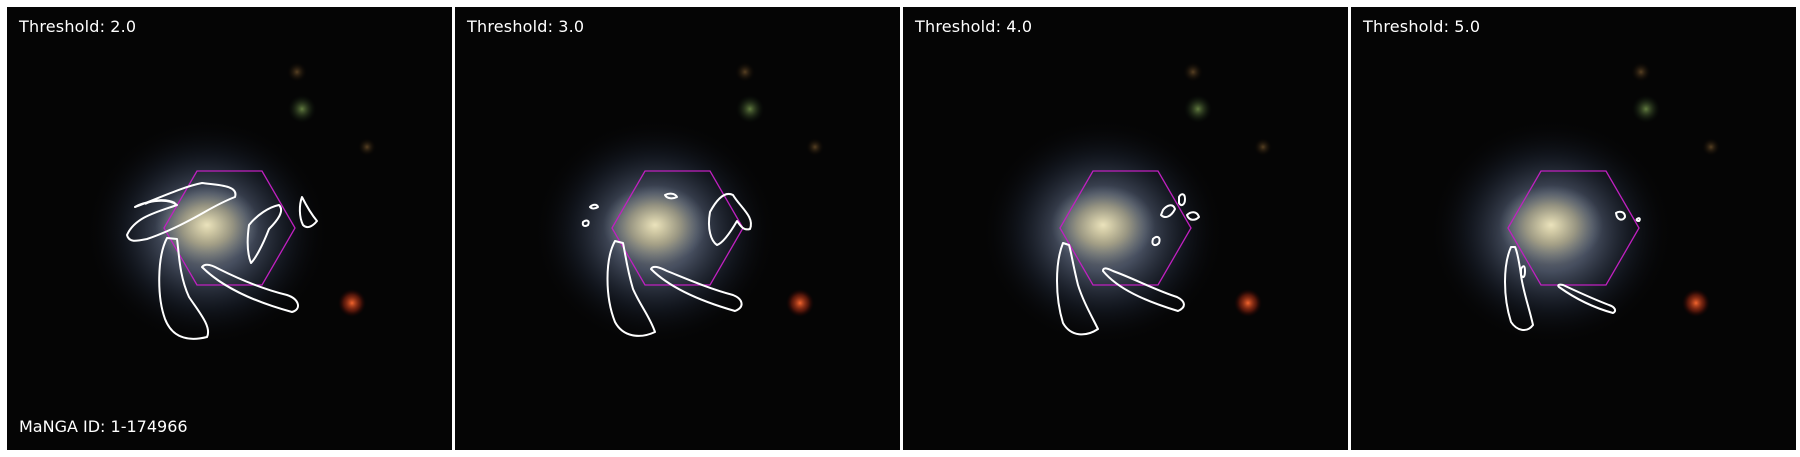 The image size is (1800, 457). What do you see at coordinates (78, 26) in the screenshot?
I see `threshold-label: Threshold: 2.0` at bounding box center [78, 26].